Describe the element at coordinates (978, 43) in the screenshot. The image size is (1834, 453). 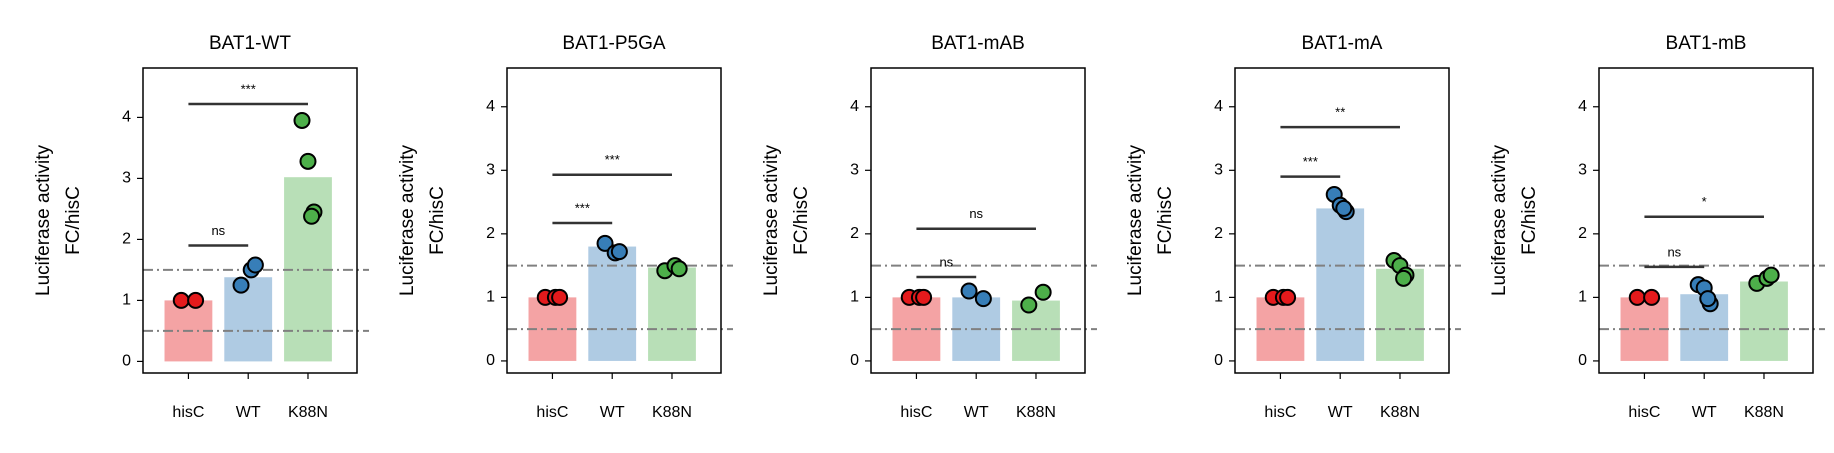
I see `panel-title: BAT1-mAB` at that location.